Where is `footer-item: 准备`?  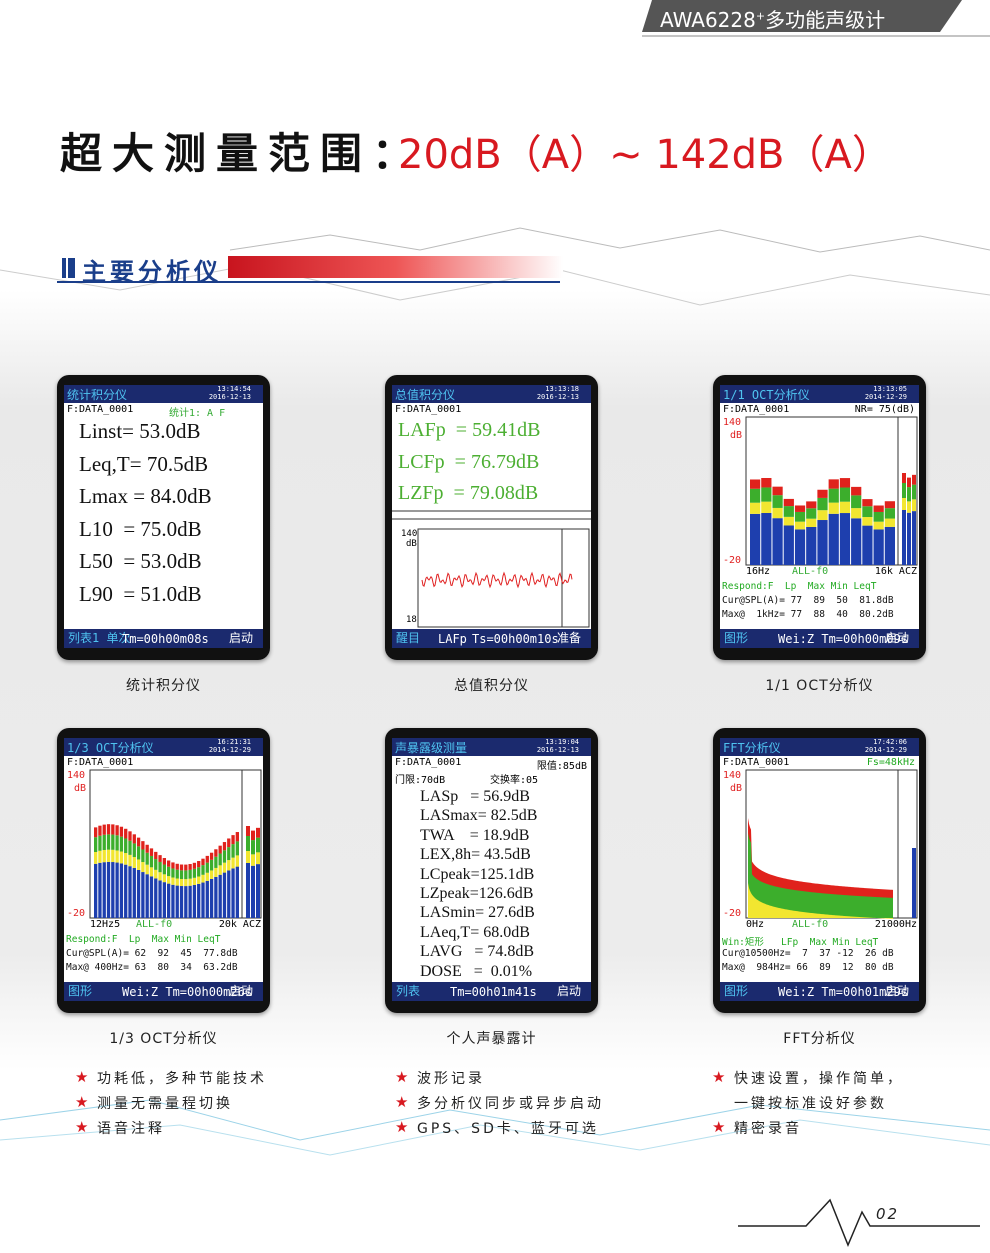
footer-item: 准备 is located at coordinates (569, 638).